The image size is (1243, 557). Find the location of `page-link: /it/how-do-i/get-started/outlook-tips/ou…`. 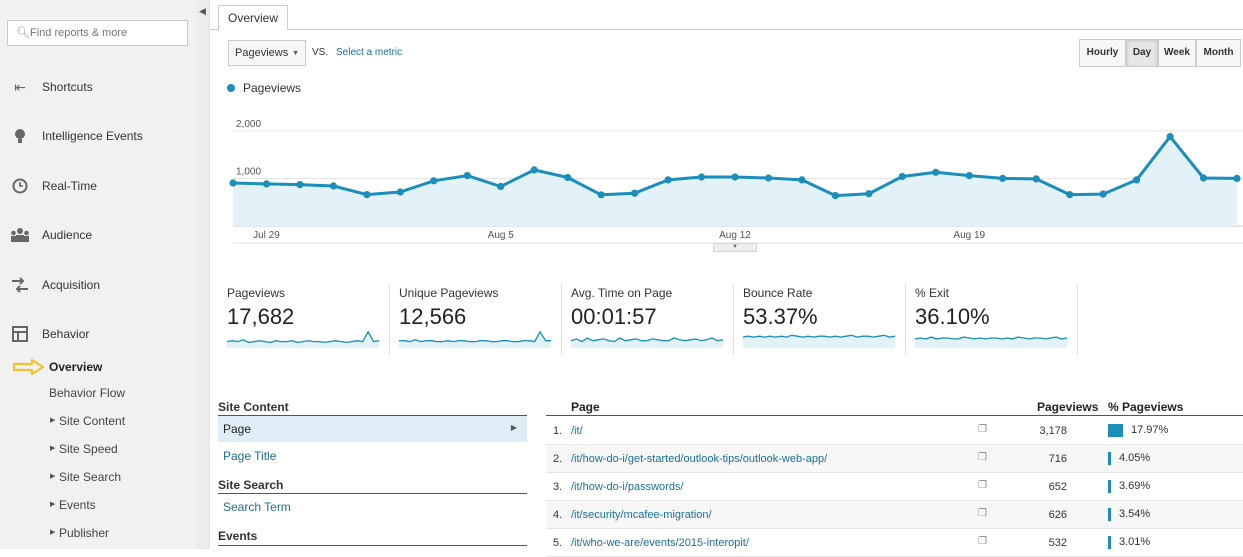

page-link: /it/how-do-i/get-started/outlook-tips/ou… is located at coordinates (699, 459).